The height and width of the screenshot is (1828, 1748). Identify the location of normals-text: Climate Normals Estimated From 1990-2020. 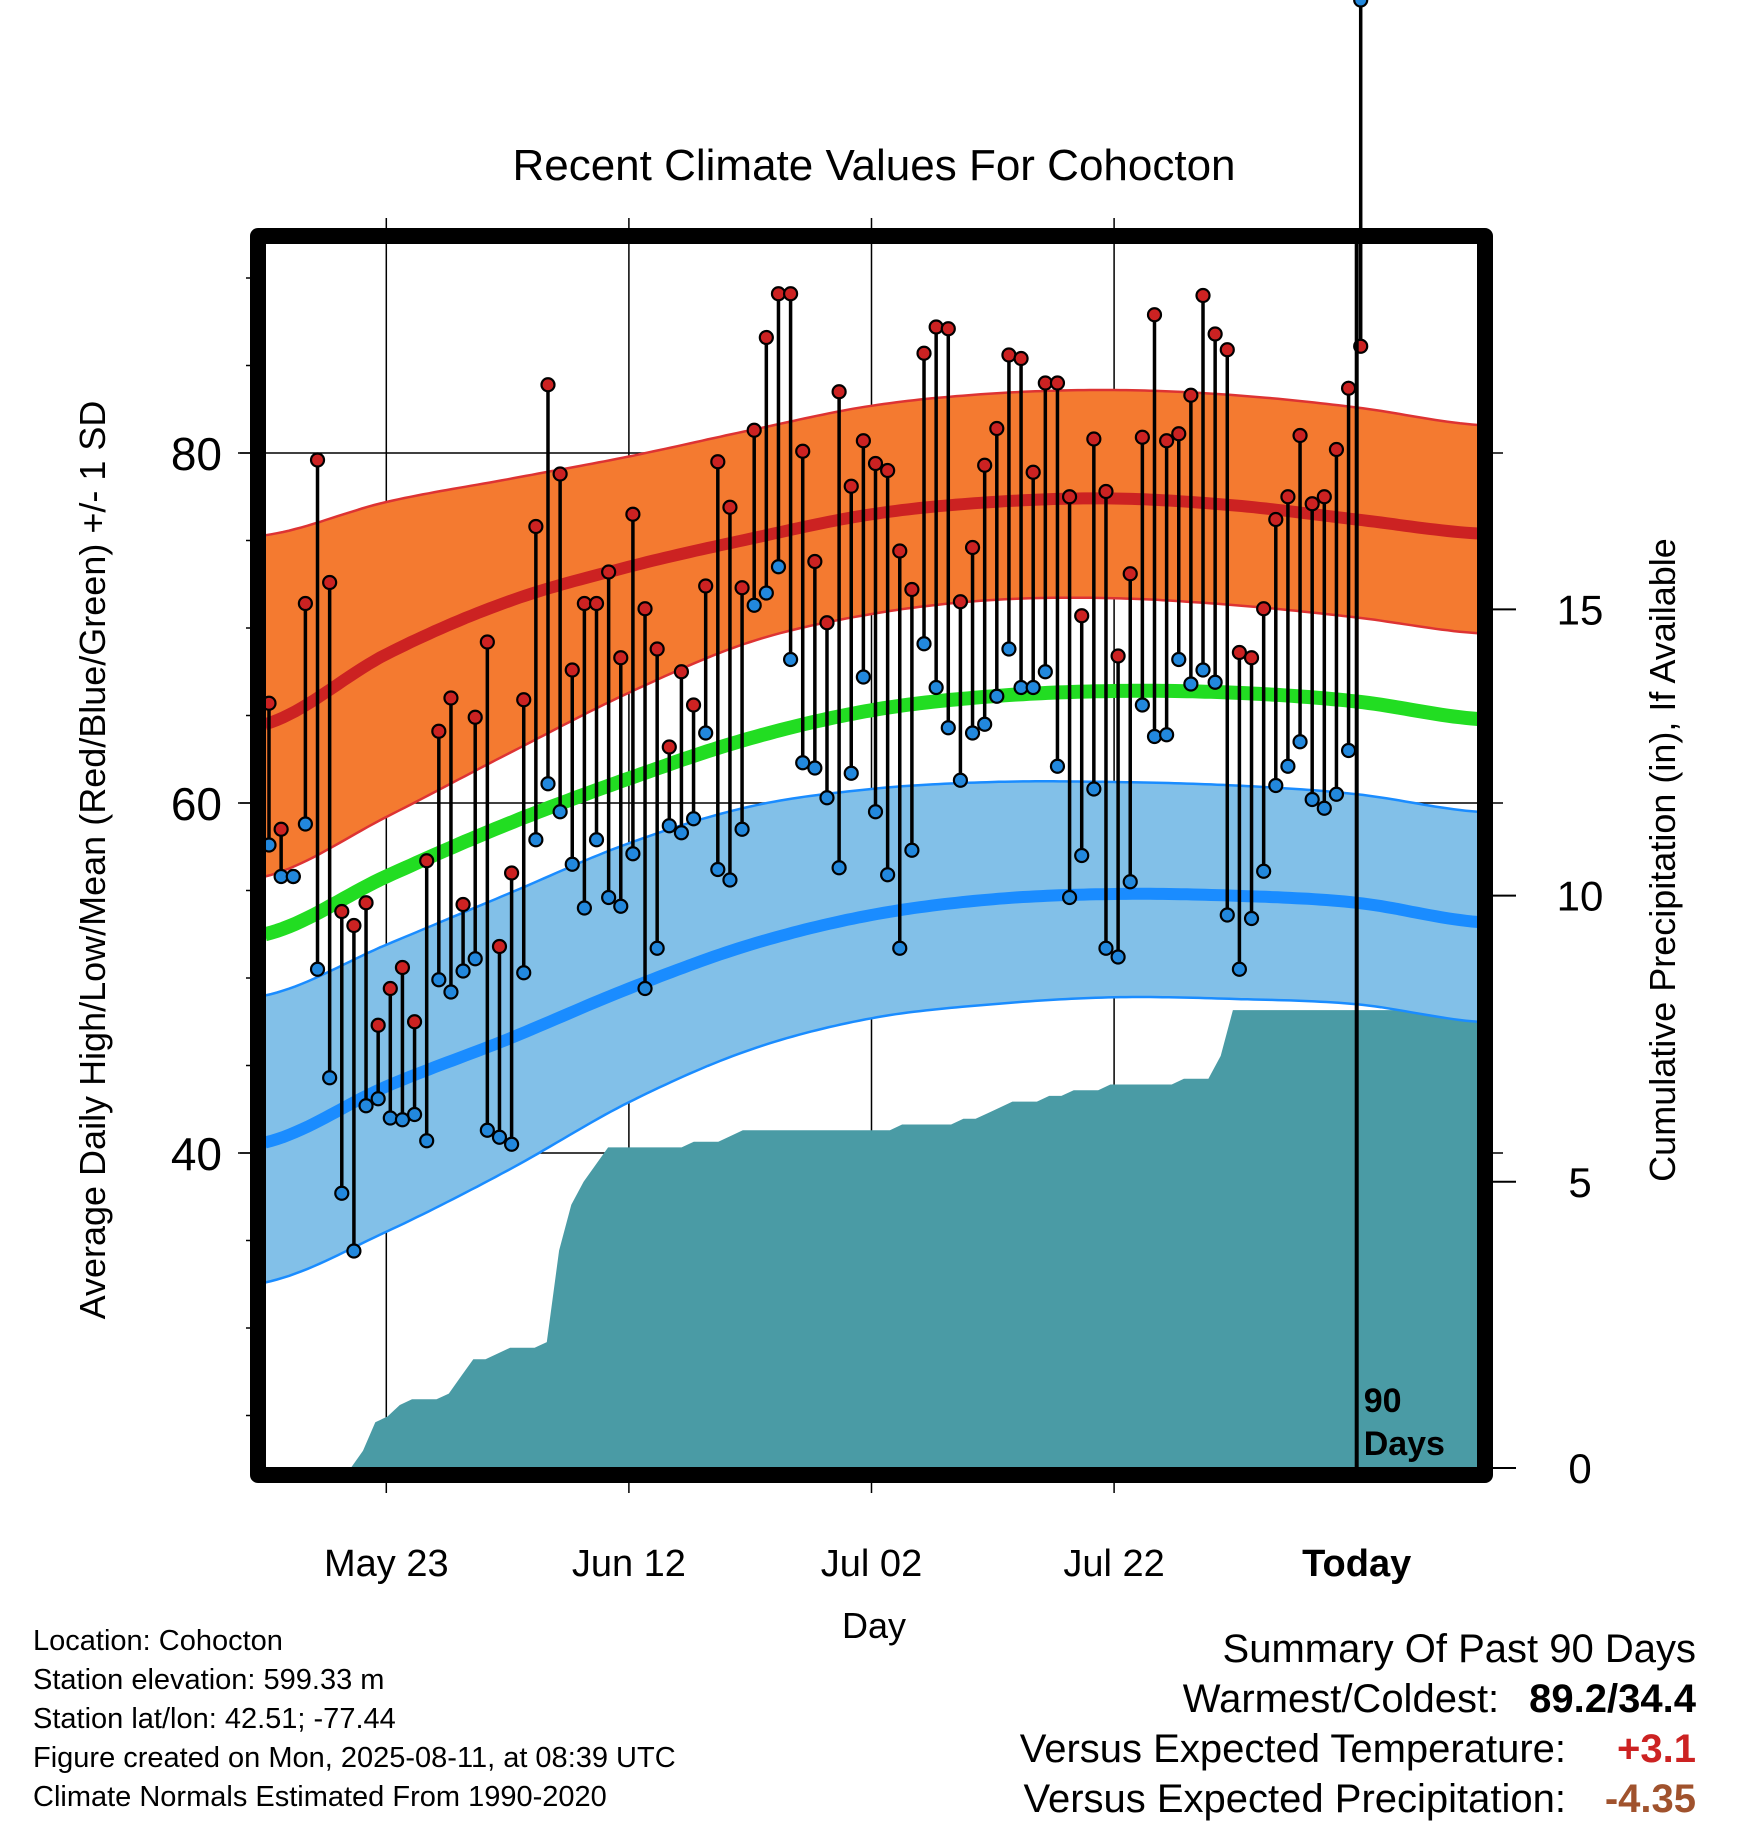
(320, 1797).